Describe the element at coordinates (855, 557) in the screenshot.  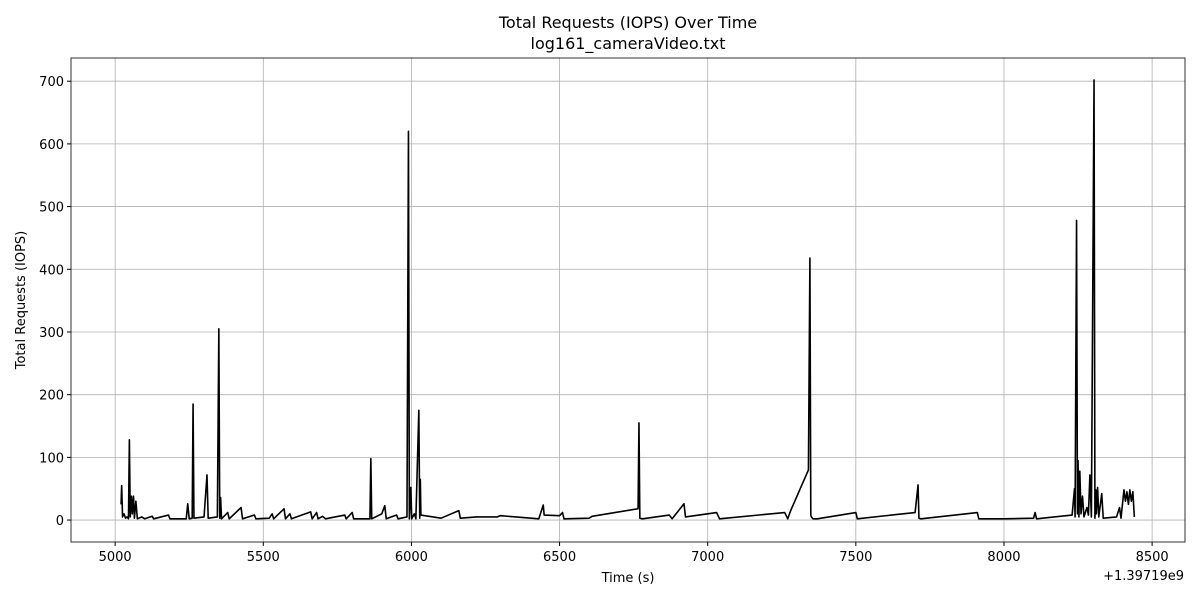
I see `x-tick-label: 7500` at that location.